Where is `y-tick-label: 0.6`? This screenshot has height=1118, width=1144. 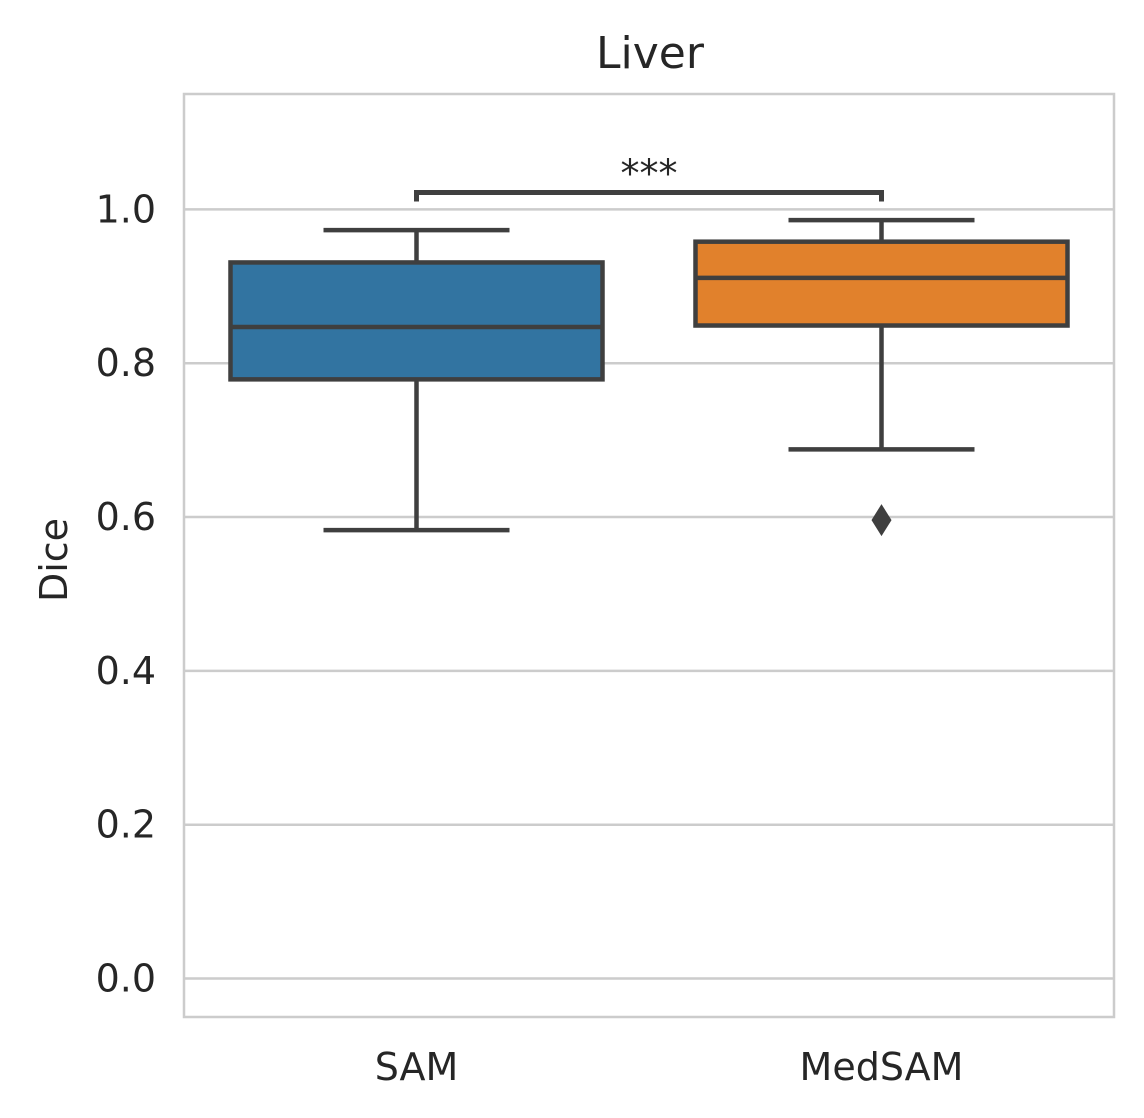
y-tick-label: 0.6 is located at coordinates (126, 517).